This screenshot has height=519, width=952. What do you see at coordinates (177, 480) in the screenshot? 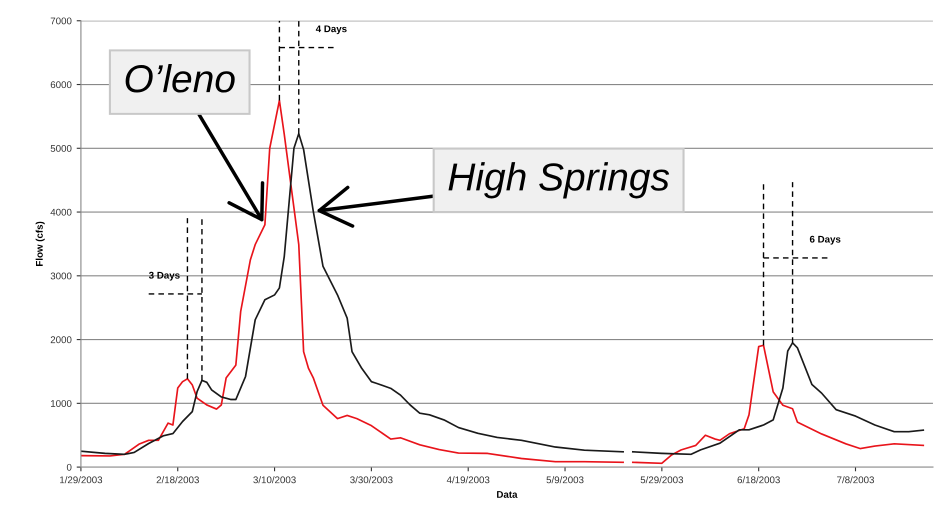
I see `x-tick-label: 2/18/2003` at bounding box center [177, 480].